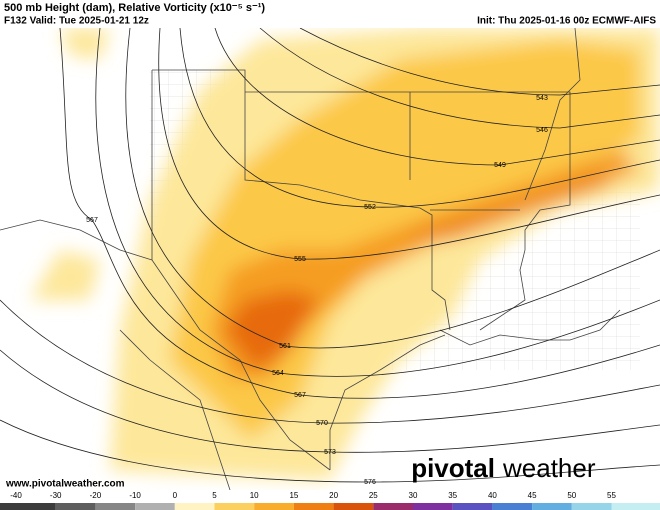 Image resolution: width=660 pixels, height=510 pixels. Describe the element at coordinates (542, 130) in the screenshot. I see `contour-label: 546` at that location.